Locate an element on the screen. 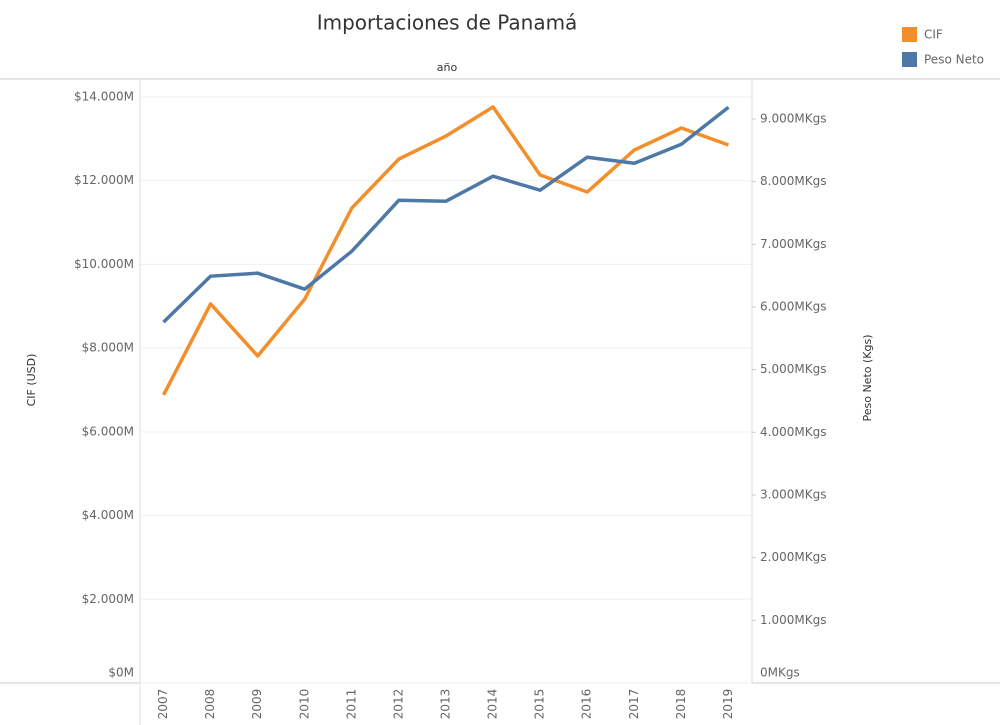  y-tick-label: $10.000M is located at coordinates (104, 264).